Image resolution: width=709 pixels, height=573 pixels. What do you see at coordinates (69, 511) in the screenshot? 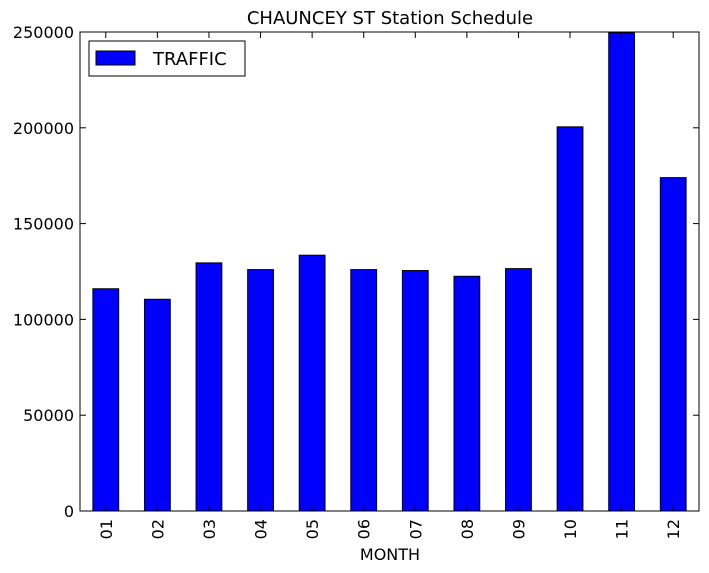
I see `y-tick-label: 0` at bounding box center [69, 511].